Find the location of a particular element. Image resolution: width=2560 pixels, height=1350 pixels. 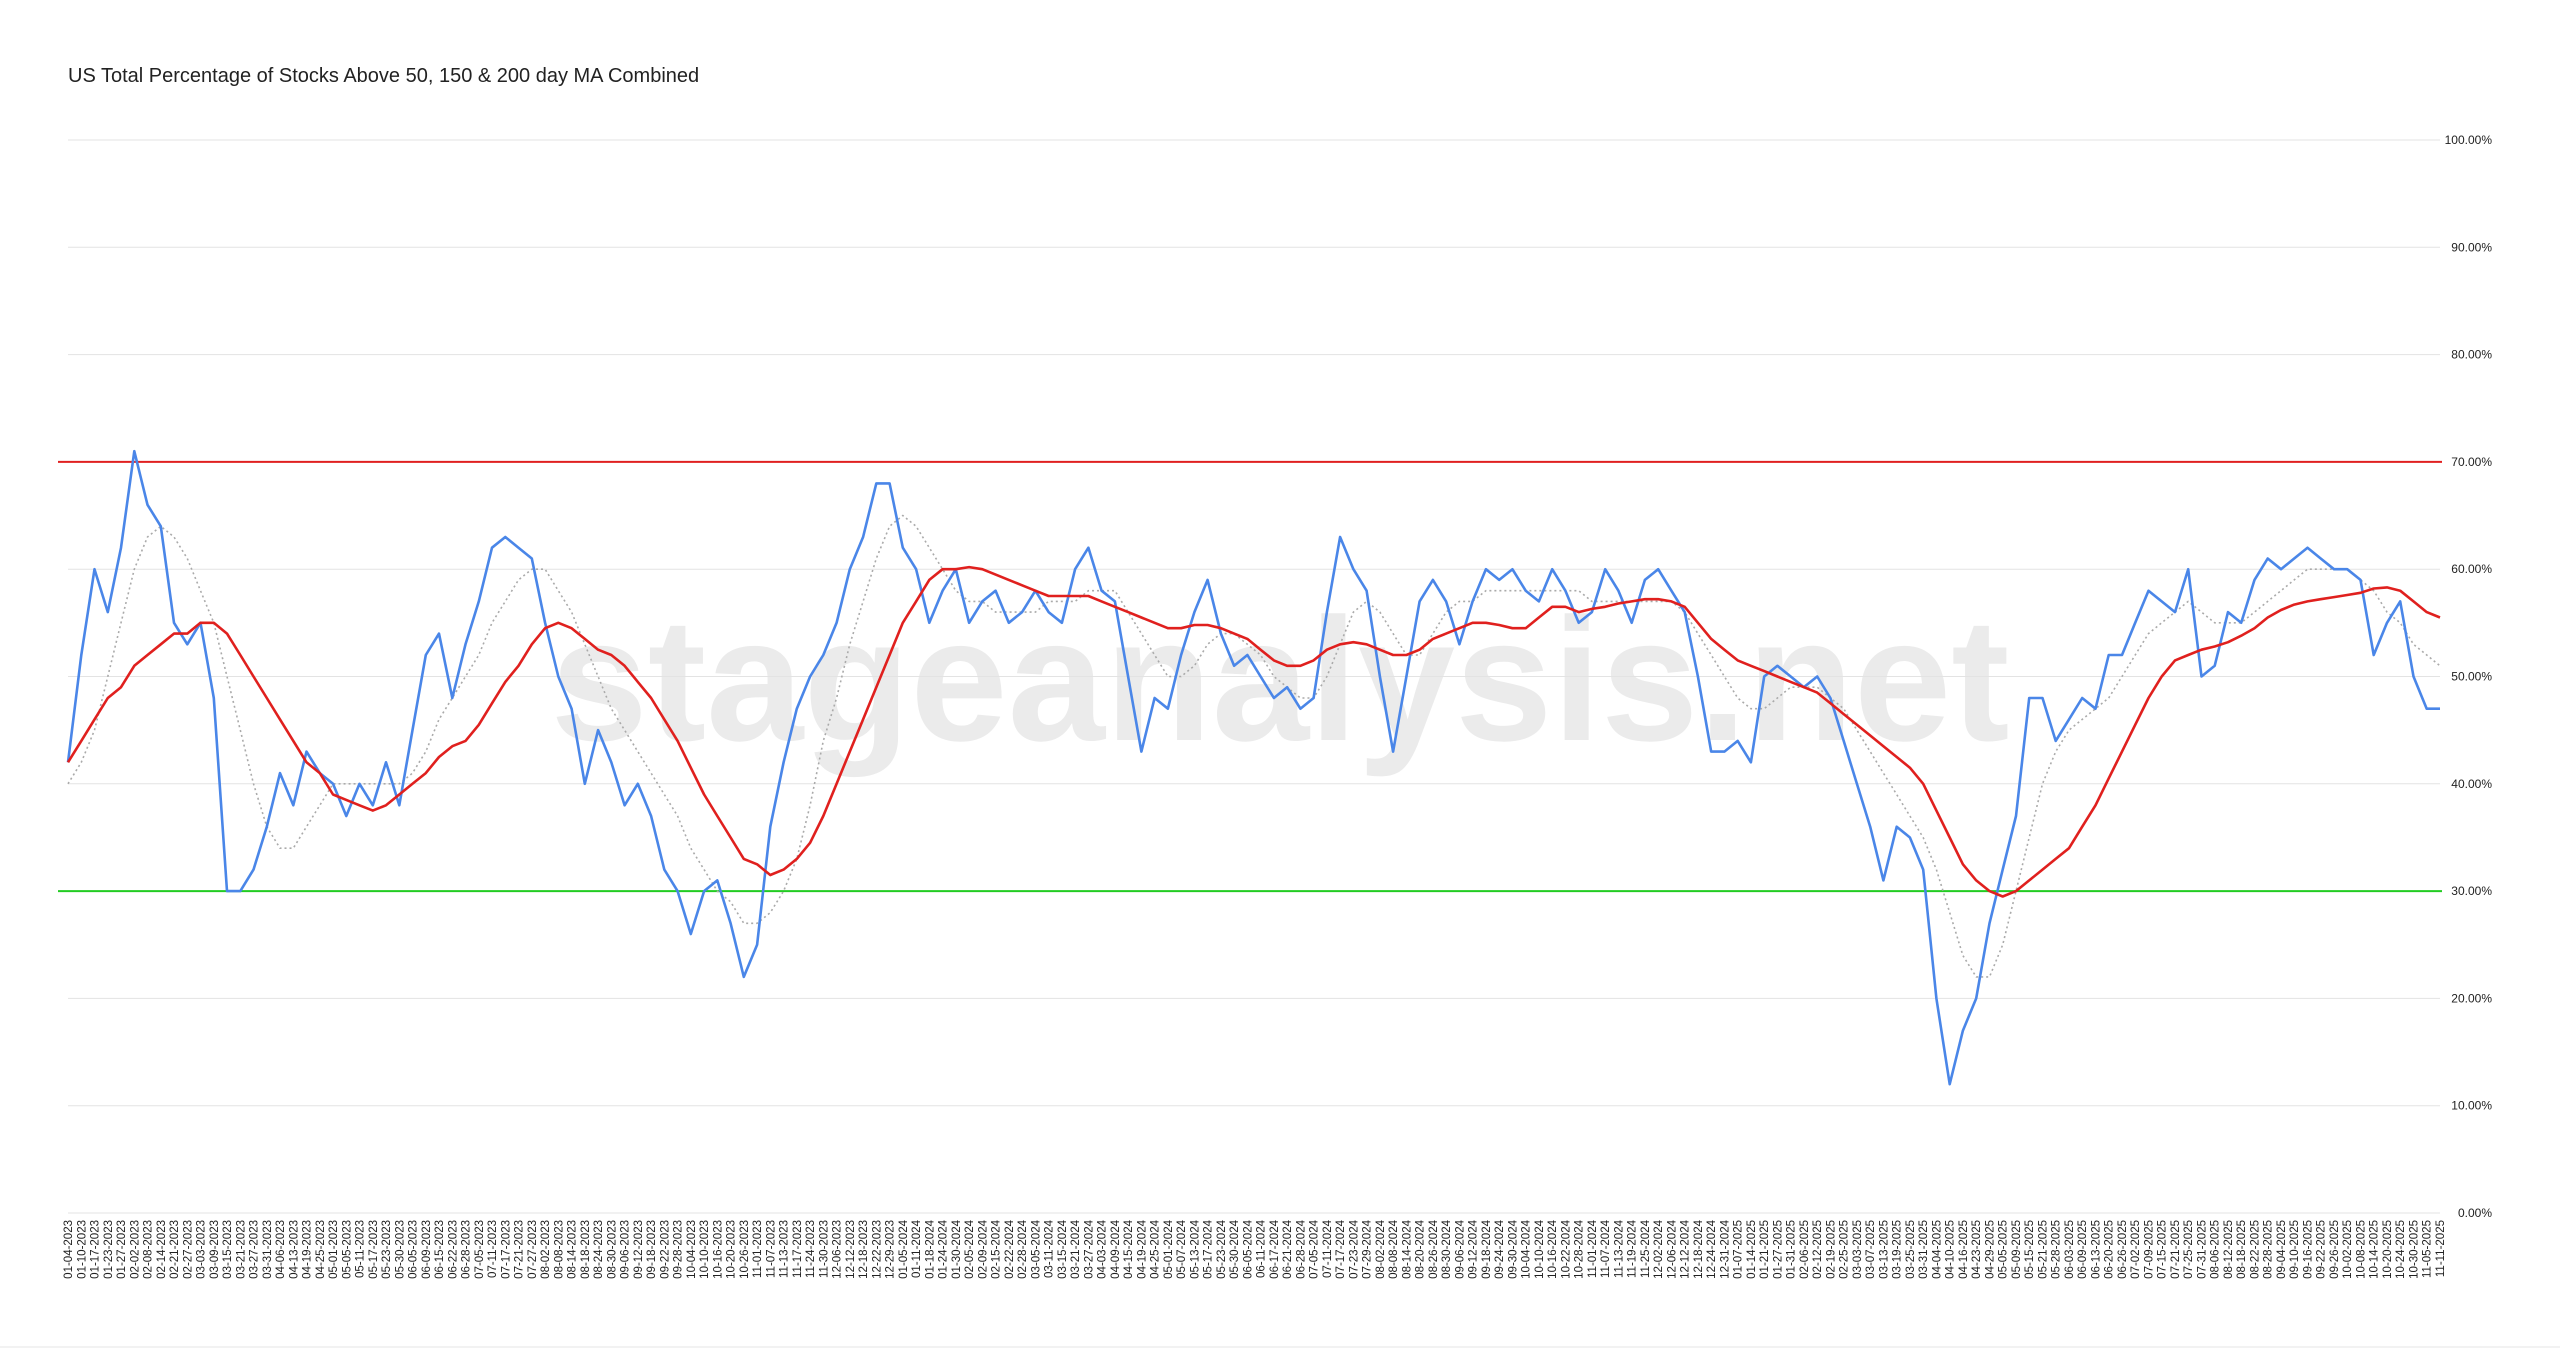

x-tick-label: 11-01-2023 is located at coordinates (758, 1249).